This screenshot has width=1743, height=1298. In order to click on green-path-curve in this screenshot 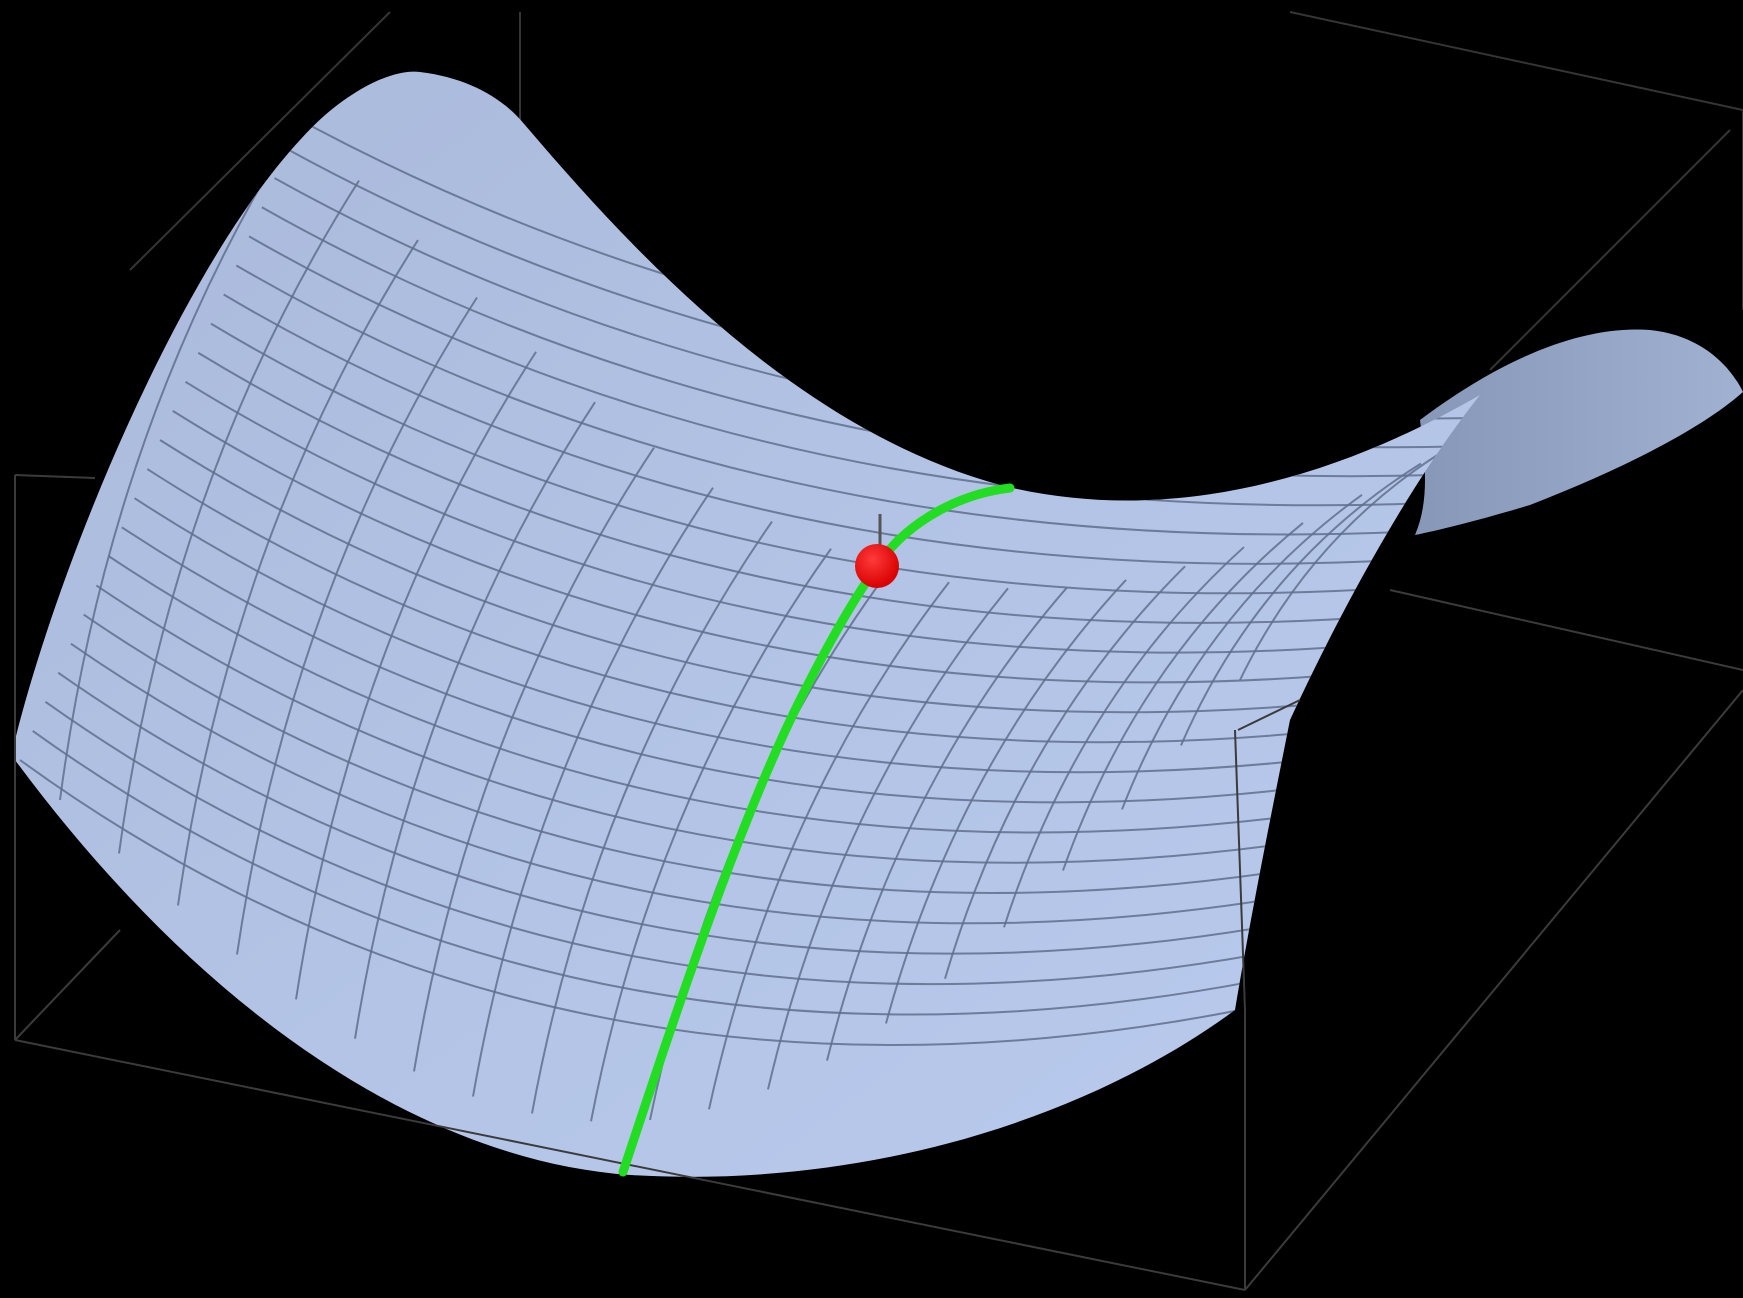, I will do `click(816, 830)`.